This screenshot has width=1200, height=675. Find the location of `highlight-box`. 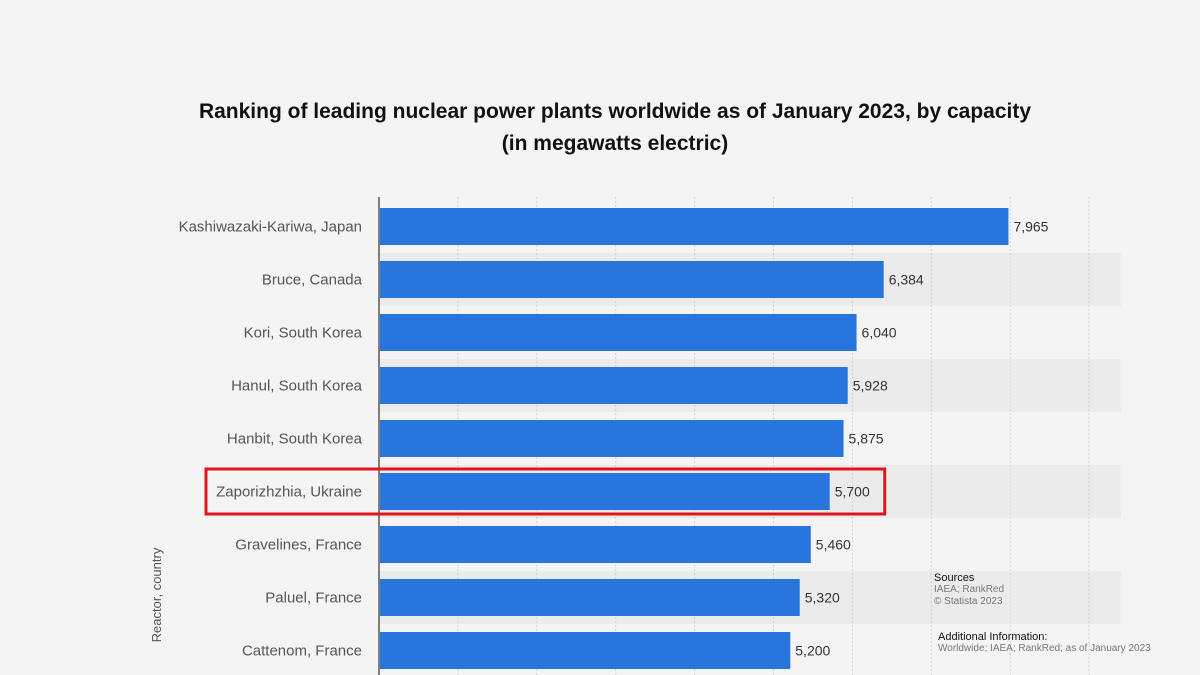

highlight-box is located at coordinates (545, 491).